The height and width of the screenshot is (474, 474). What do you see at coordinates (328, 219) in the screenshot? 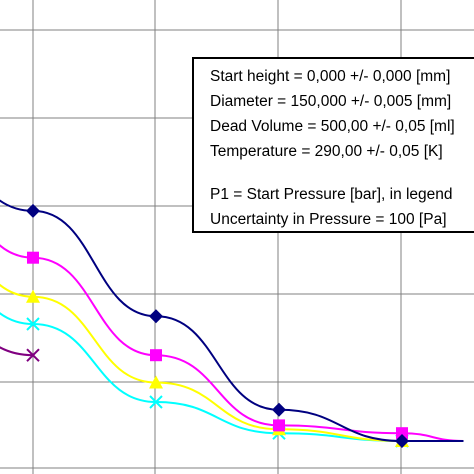
I see `pressure-uncertainty-note: Uncertainty in Pressure = 100 [Pa]` at bounding box center [328, 219].